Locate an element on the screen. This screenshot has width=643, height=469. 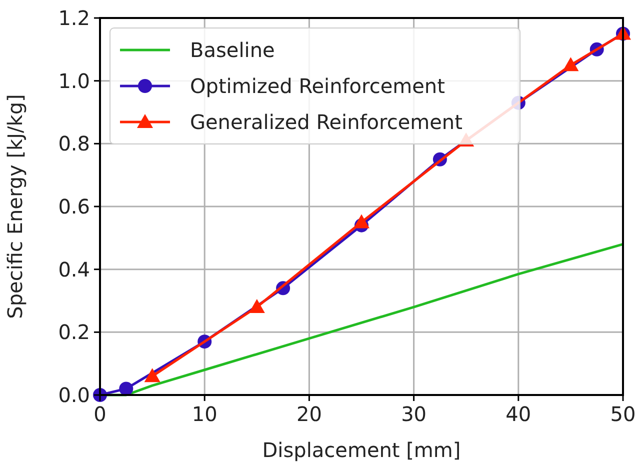
y-tick-label: 0.2 is located at coordinates (74, 332).